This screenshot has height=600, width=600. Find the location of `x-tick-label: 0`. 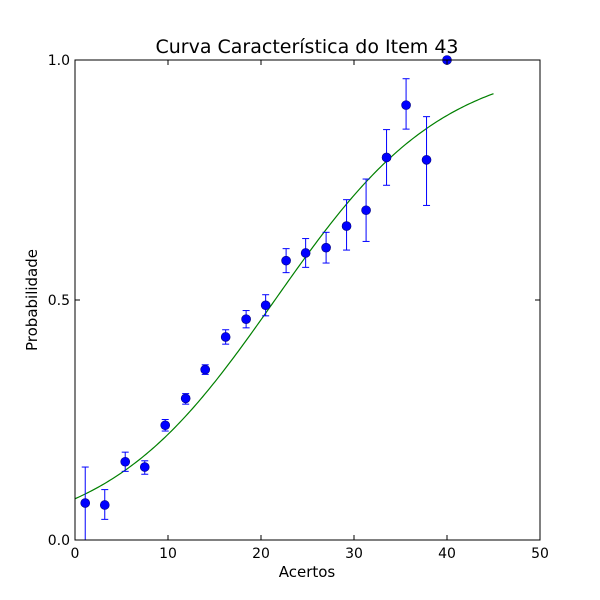

x-tick-label: 0 is located at coordinates (75, 554).